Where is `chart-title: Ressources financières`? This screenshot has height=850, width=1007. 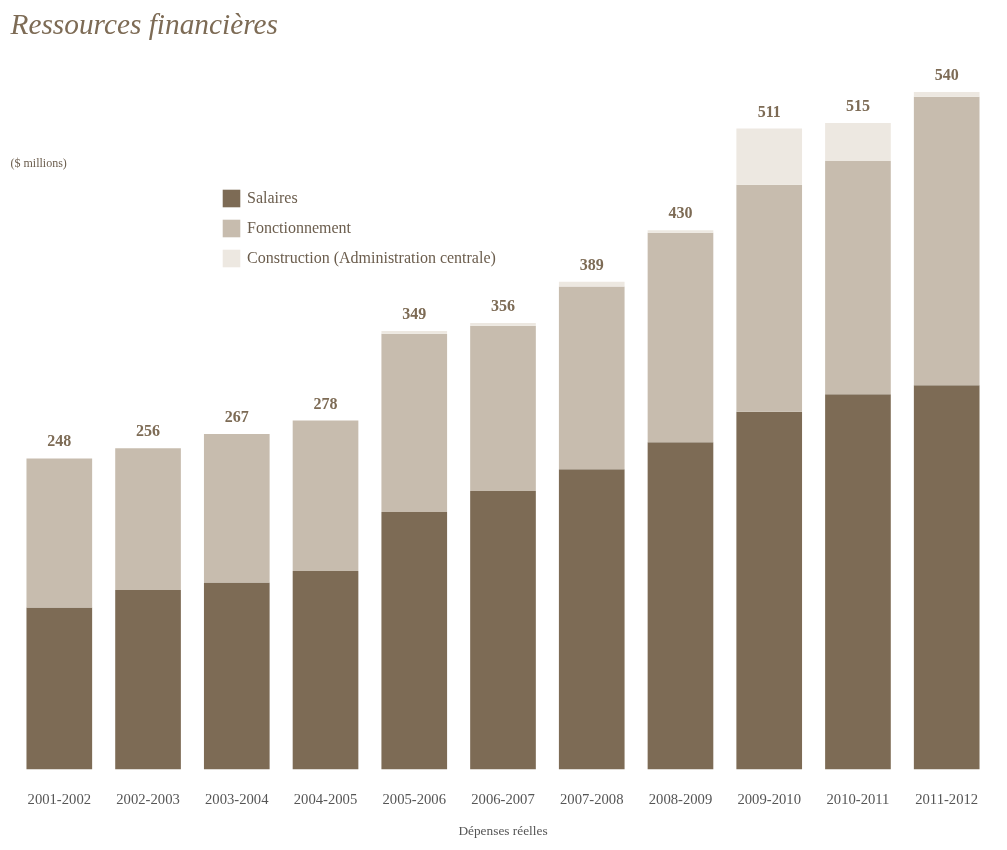
chart-title: Ressources financières is located at coordinates (143, 23).